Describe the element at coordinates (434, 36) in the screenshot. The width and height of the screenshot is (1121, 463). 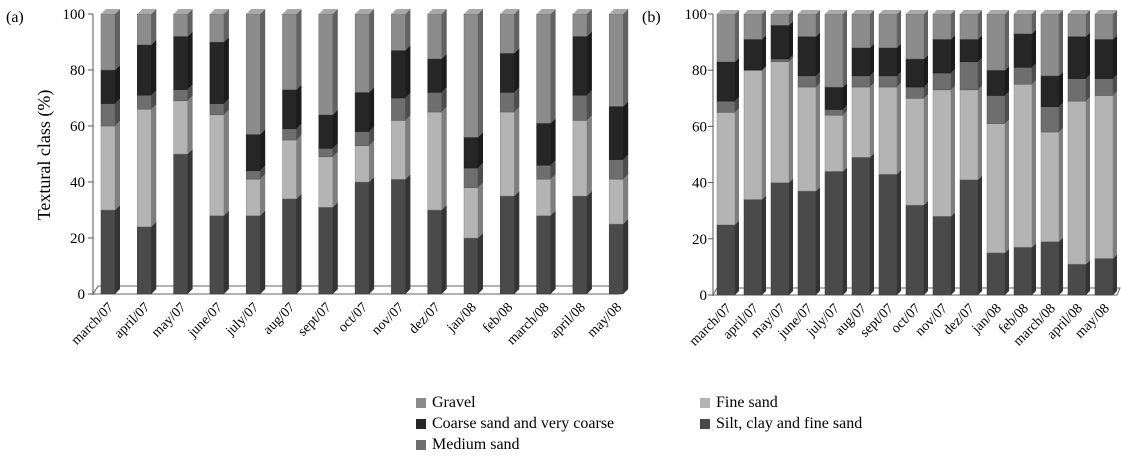
I see `bar-segment-gravel` at that location.